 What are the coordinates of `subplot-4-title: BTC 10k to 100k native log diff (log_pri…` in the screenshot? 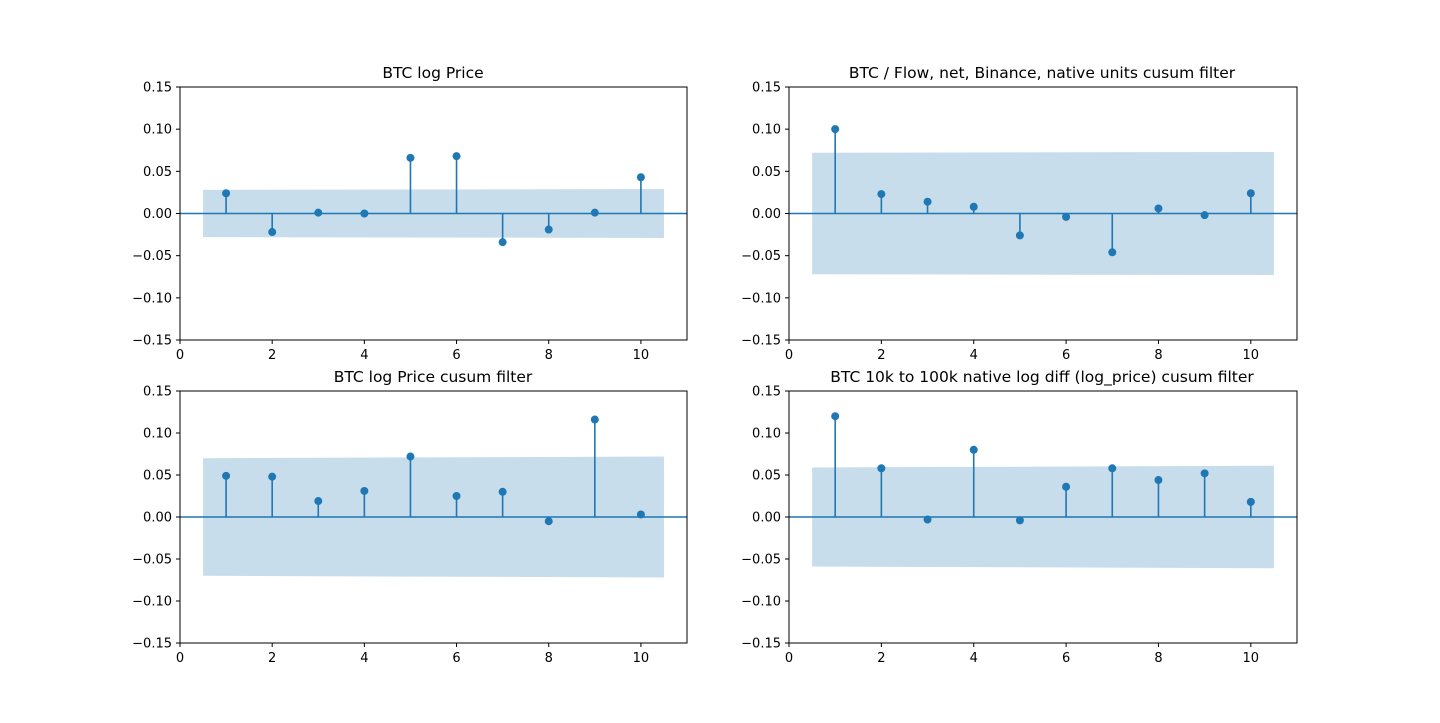 It's located at (1042, 377).